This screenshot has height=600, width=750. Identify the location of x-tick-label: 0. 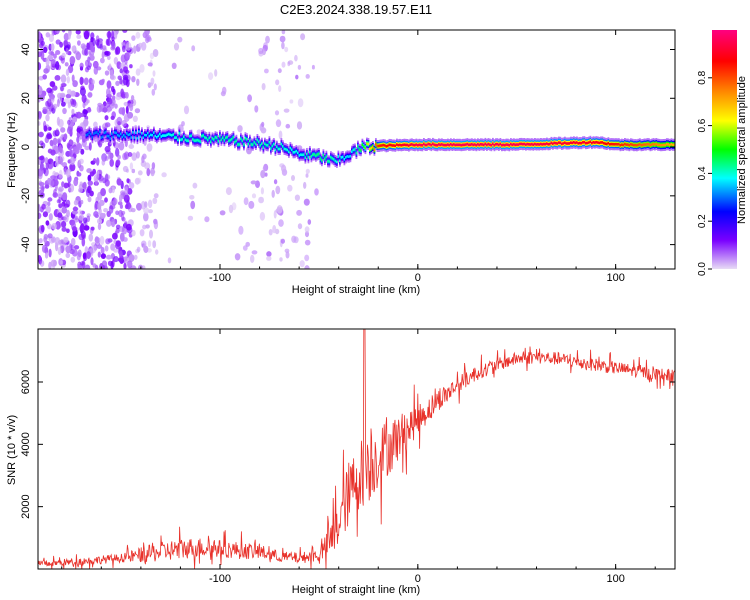
(418, 579).